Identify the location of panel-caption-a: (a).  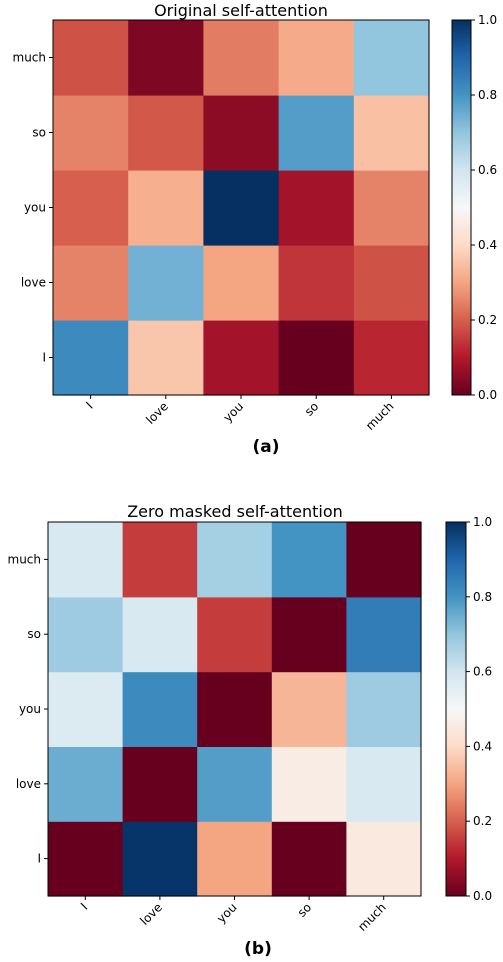
(265, 447).